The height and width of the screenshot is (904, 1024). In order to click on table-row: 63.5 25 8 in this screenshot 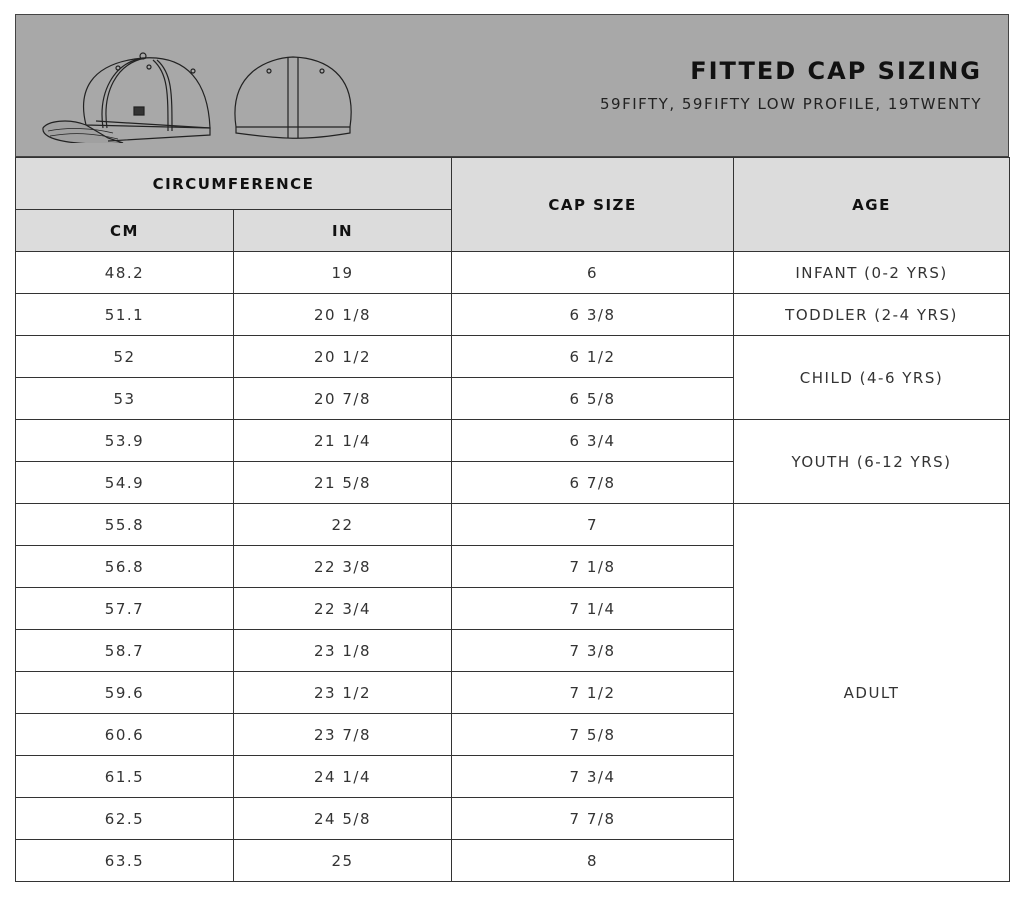, I will do `click(512, 860)`.